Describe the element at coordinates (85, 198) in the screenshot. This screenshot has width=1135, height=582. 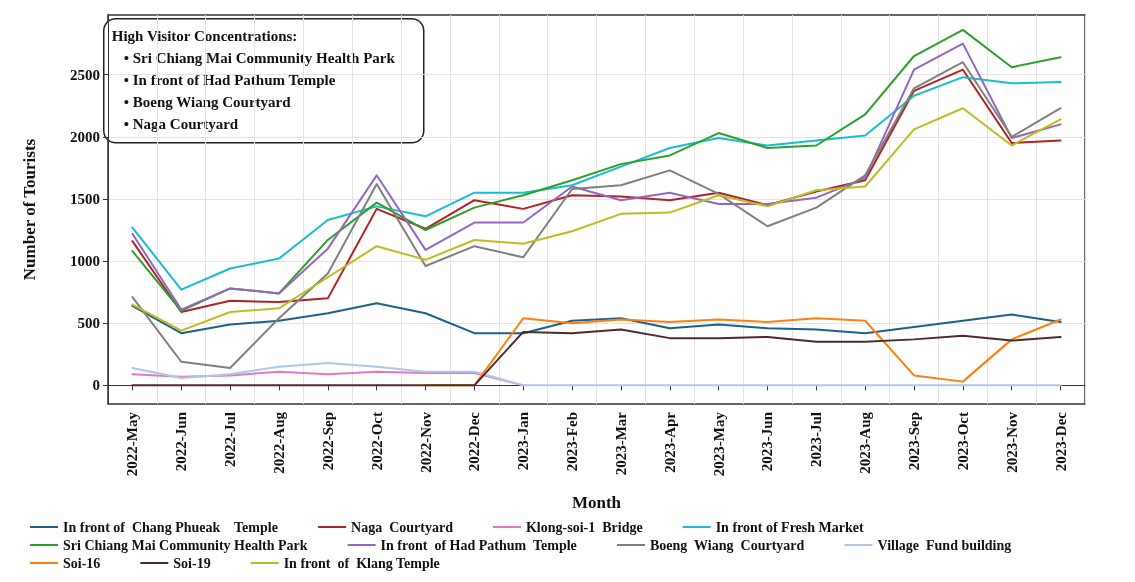
I see `y-tick-label: 1500` at that location.